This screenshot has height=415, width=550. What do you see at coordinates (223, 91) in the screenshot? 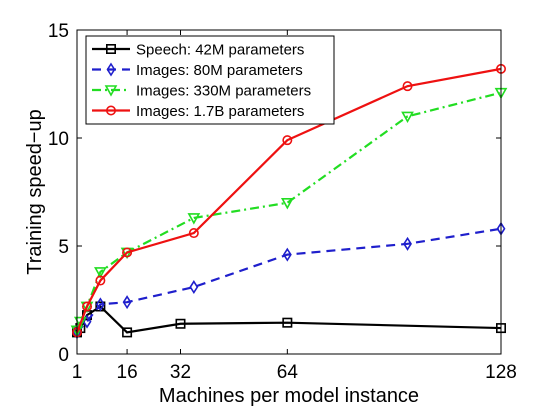
I see `legend-entry: Images: 330M parameters` at bounding box center [223, 91].